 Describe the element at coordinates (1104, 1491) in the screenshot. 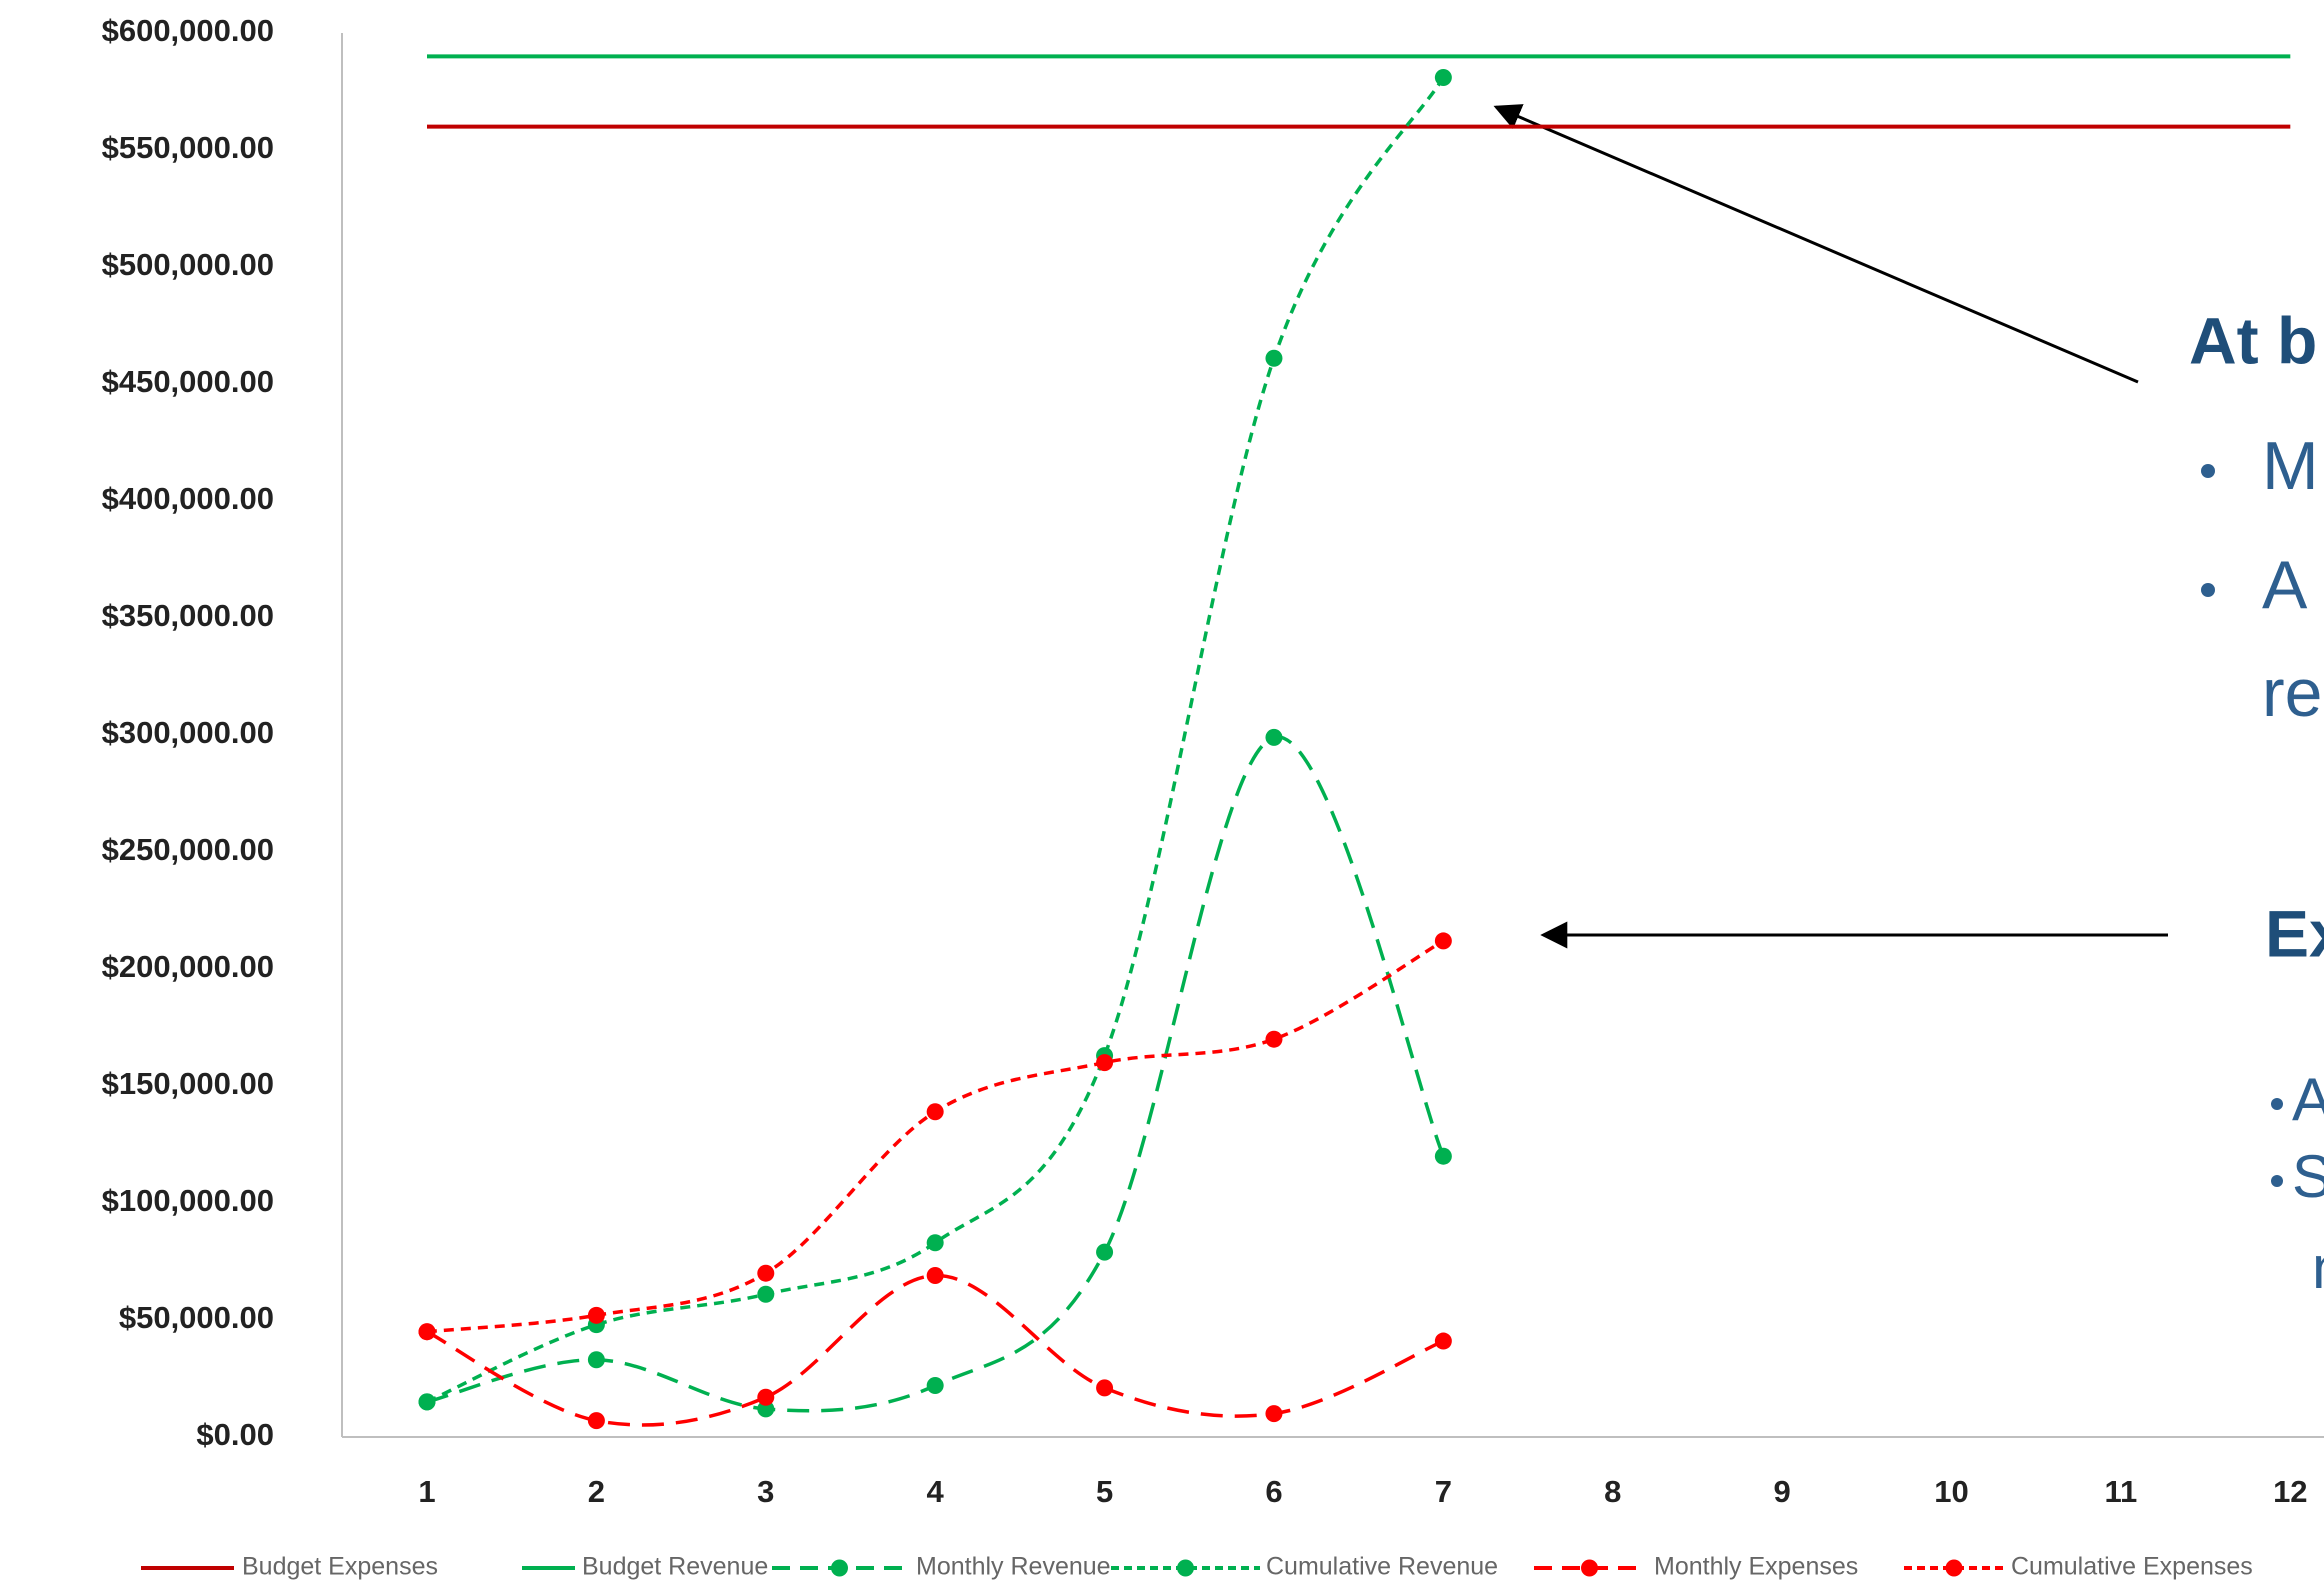

I see `x-tick-label: 5` at that location.